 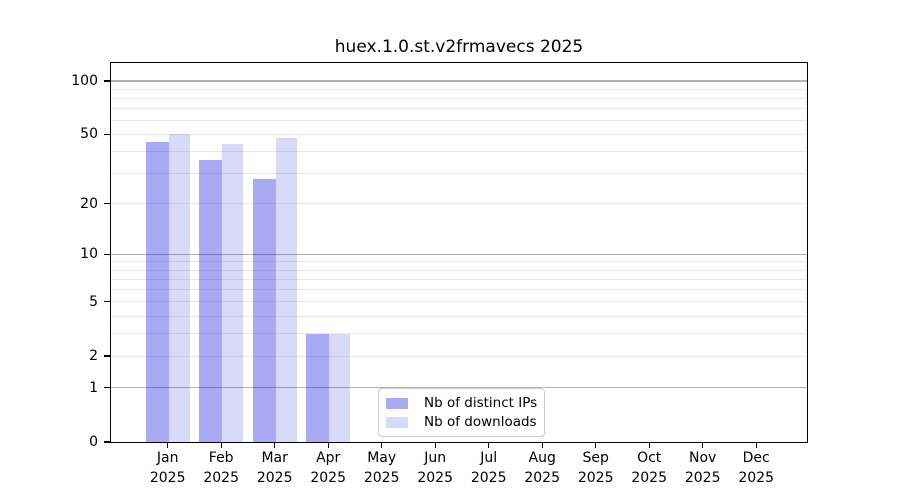 What do you see at coordinates (397, 422) in the screenshot?
I see `legend-swatch-downloads` at bounding box center [397, 422].